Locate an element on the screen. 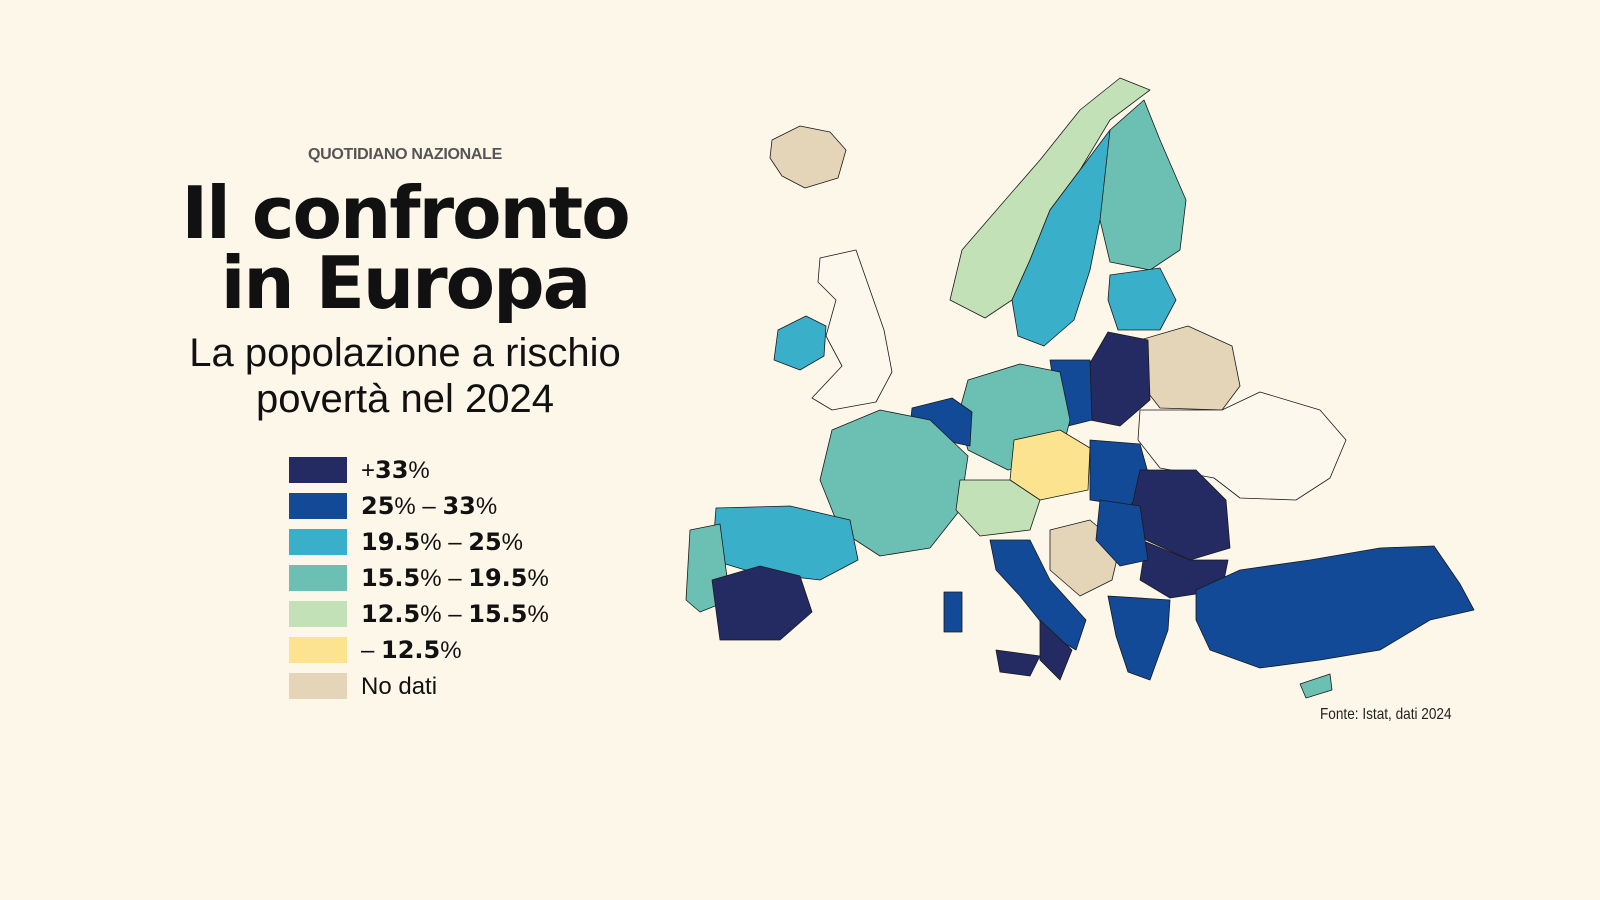 This screenshot has height=900, width=1600. legend-item: 15.5% – 19.5% is located at coordinates (419, 578).